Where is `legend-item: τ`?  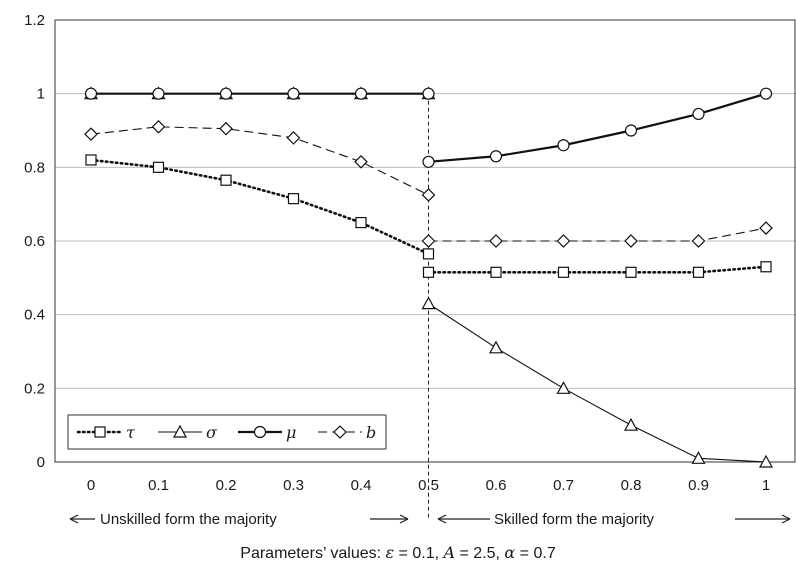 legend-item: τ is located at coordinates (106, 432).